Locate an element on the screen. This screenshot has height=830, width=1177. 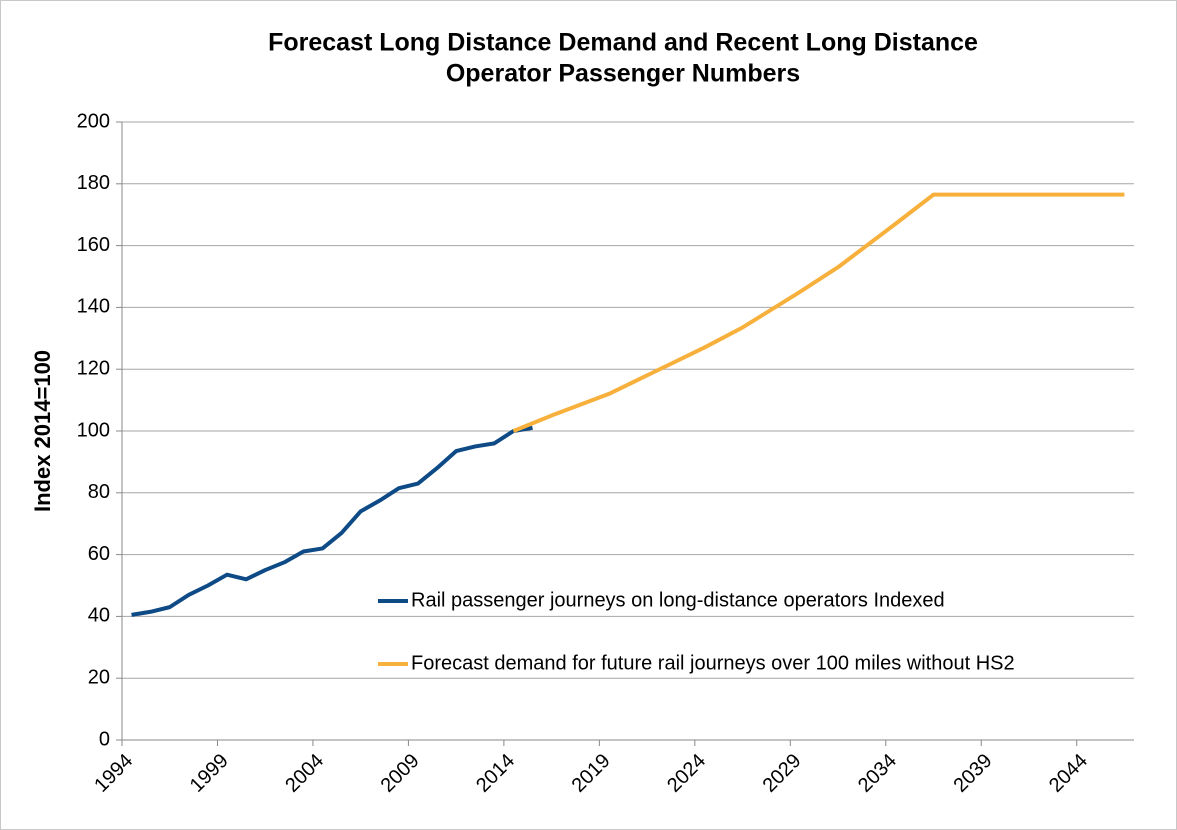
data-line is located at coordinates (332, 521).